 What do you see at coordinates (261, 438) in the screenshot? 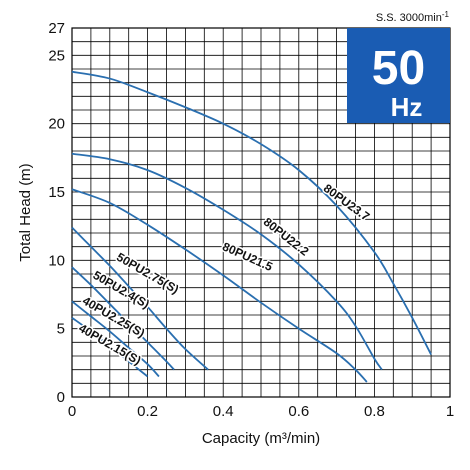
I see `x-axis-label: Capacity (m³/min)` at bounding box center [261, 438].